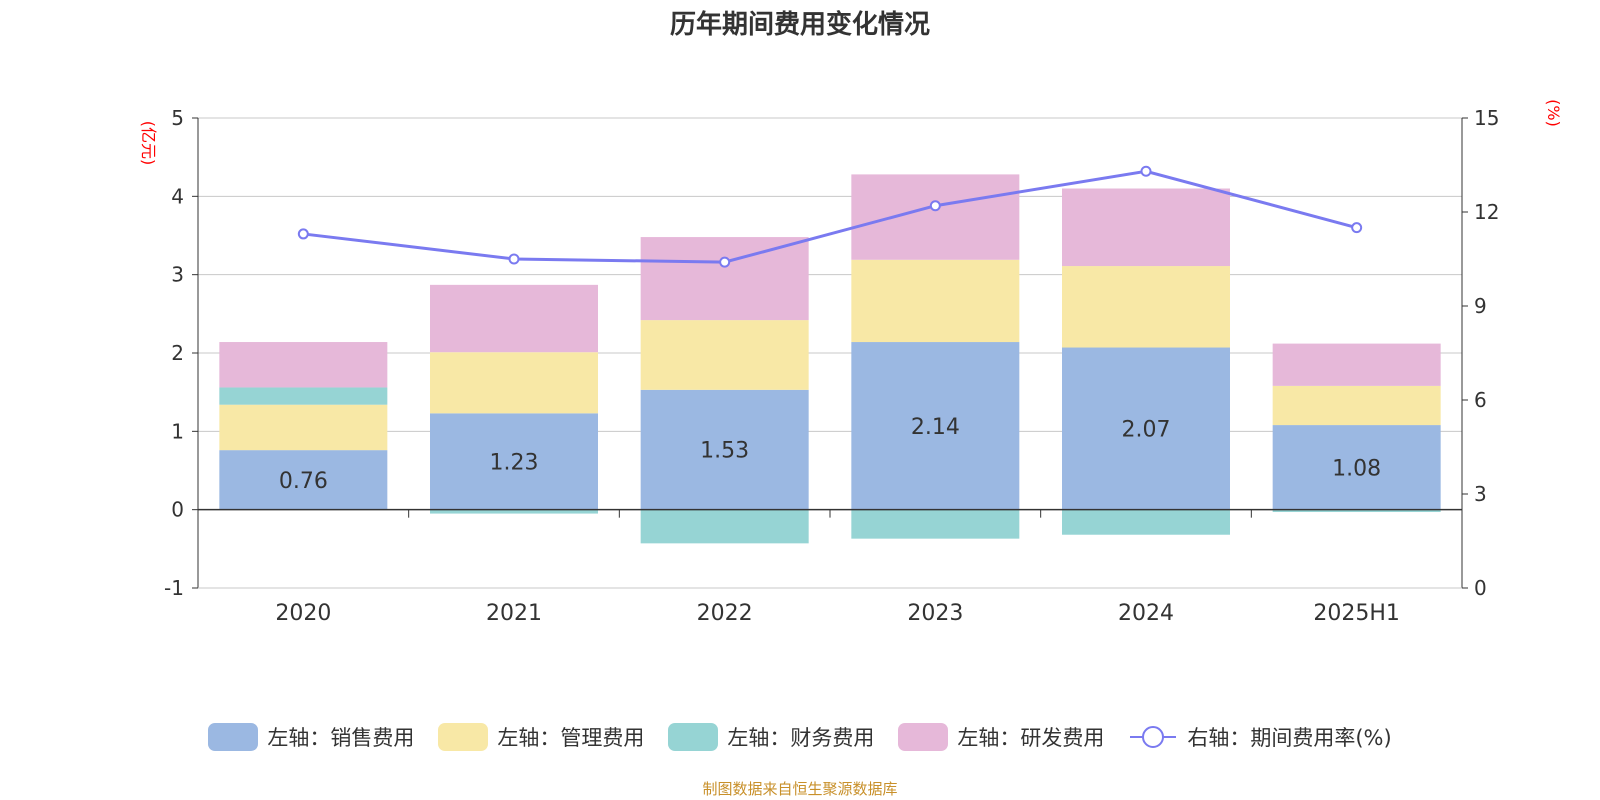 Image resolution: width=1600 pixels, height=800 pixels. What do you see at coordinates (1486, 118) in the screenshot?
I see `right-tick-label: 15` at bounding box center [1486, 118].